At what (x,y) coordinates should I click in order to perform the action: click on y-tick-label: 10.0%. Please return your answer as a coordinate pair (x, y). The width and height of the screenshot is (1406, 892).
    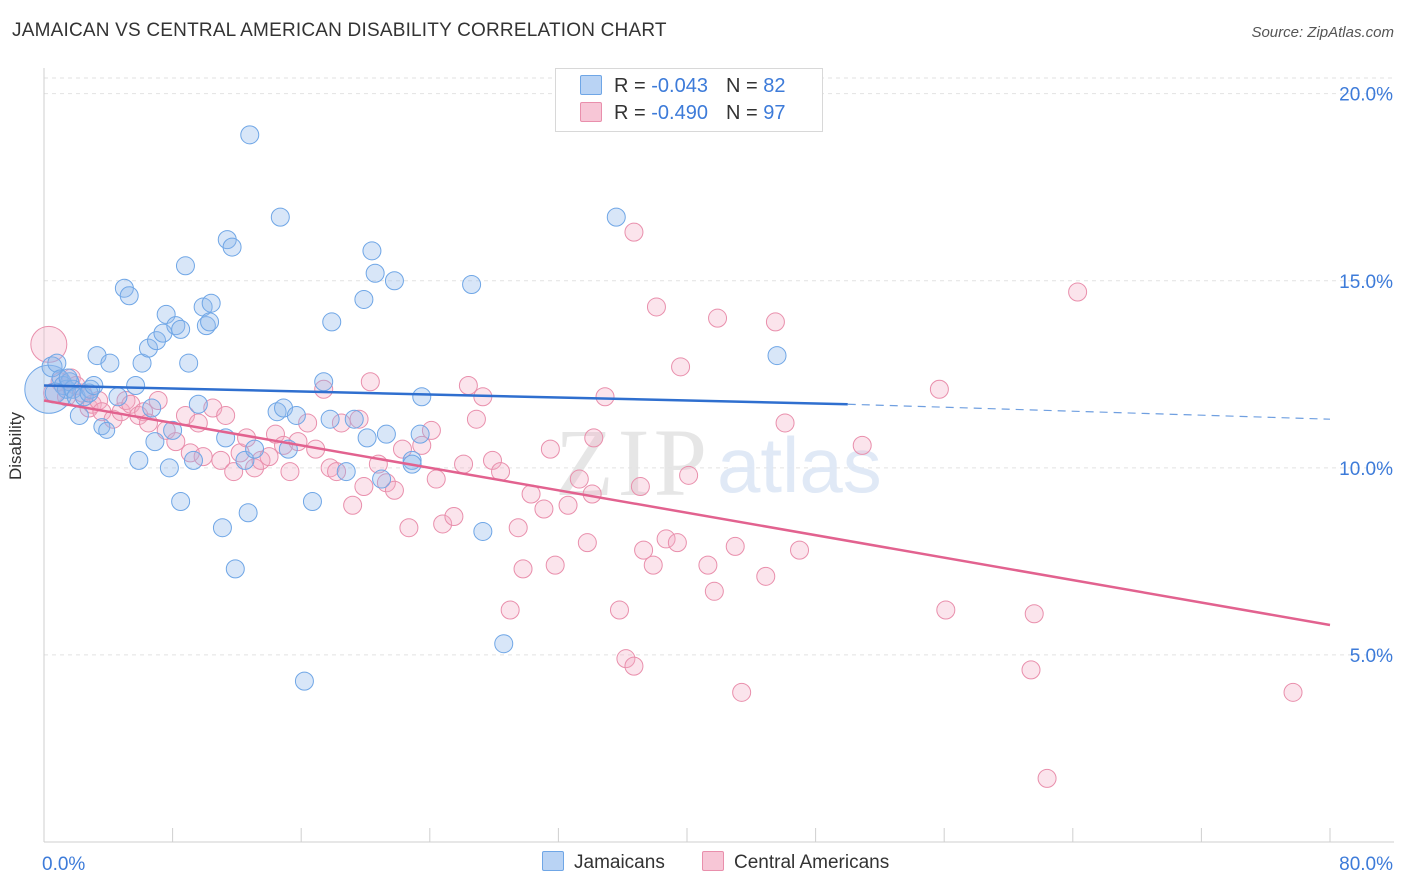
    Looking at the image, I should click on (1366, 469).